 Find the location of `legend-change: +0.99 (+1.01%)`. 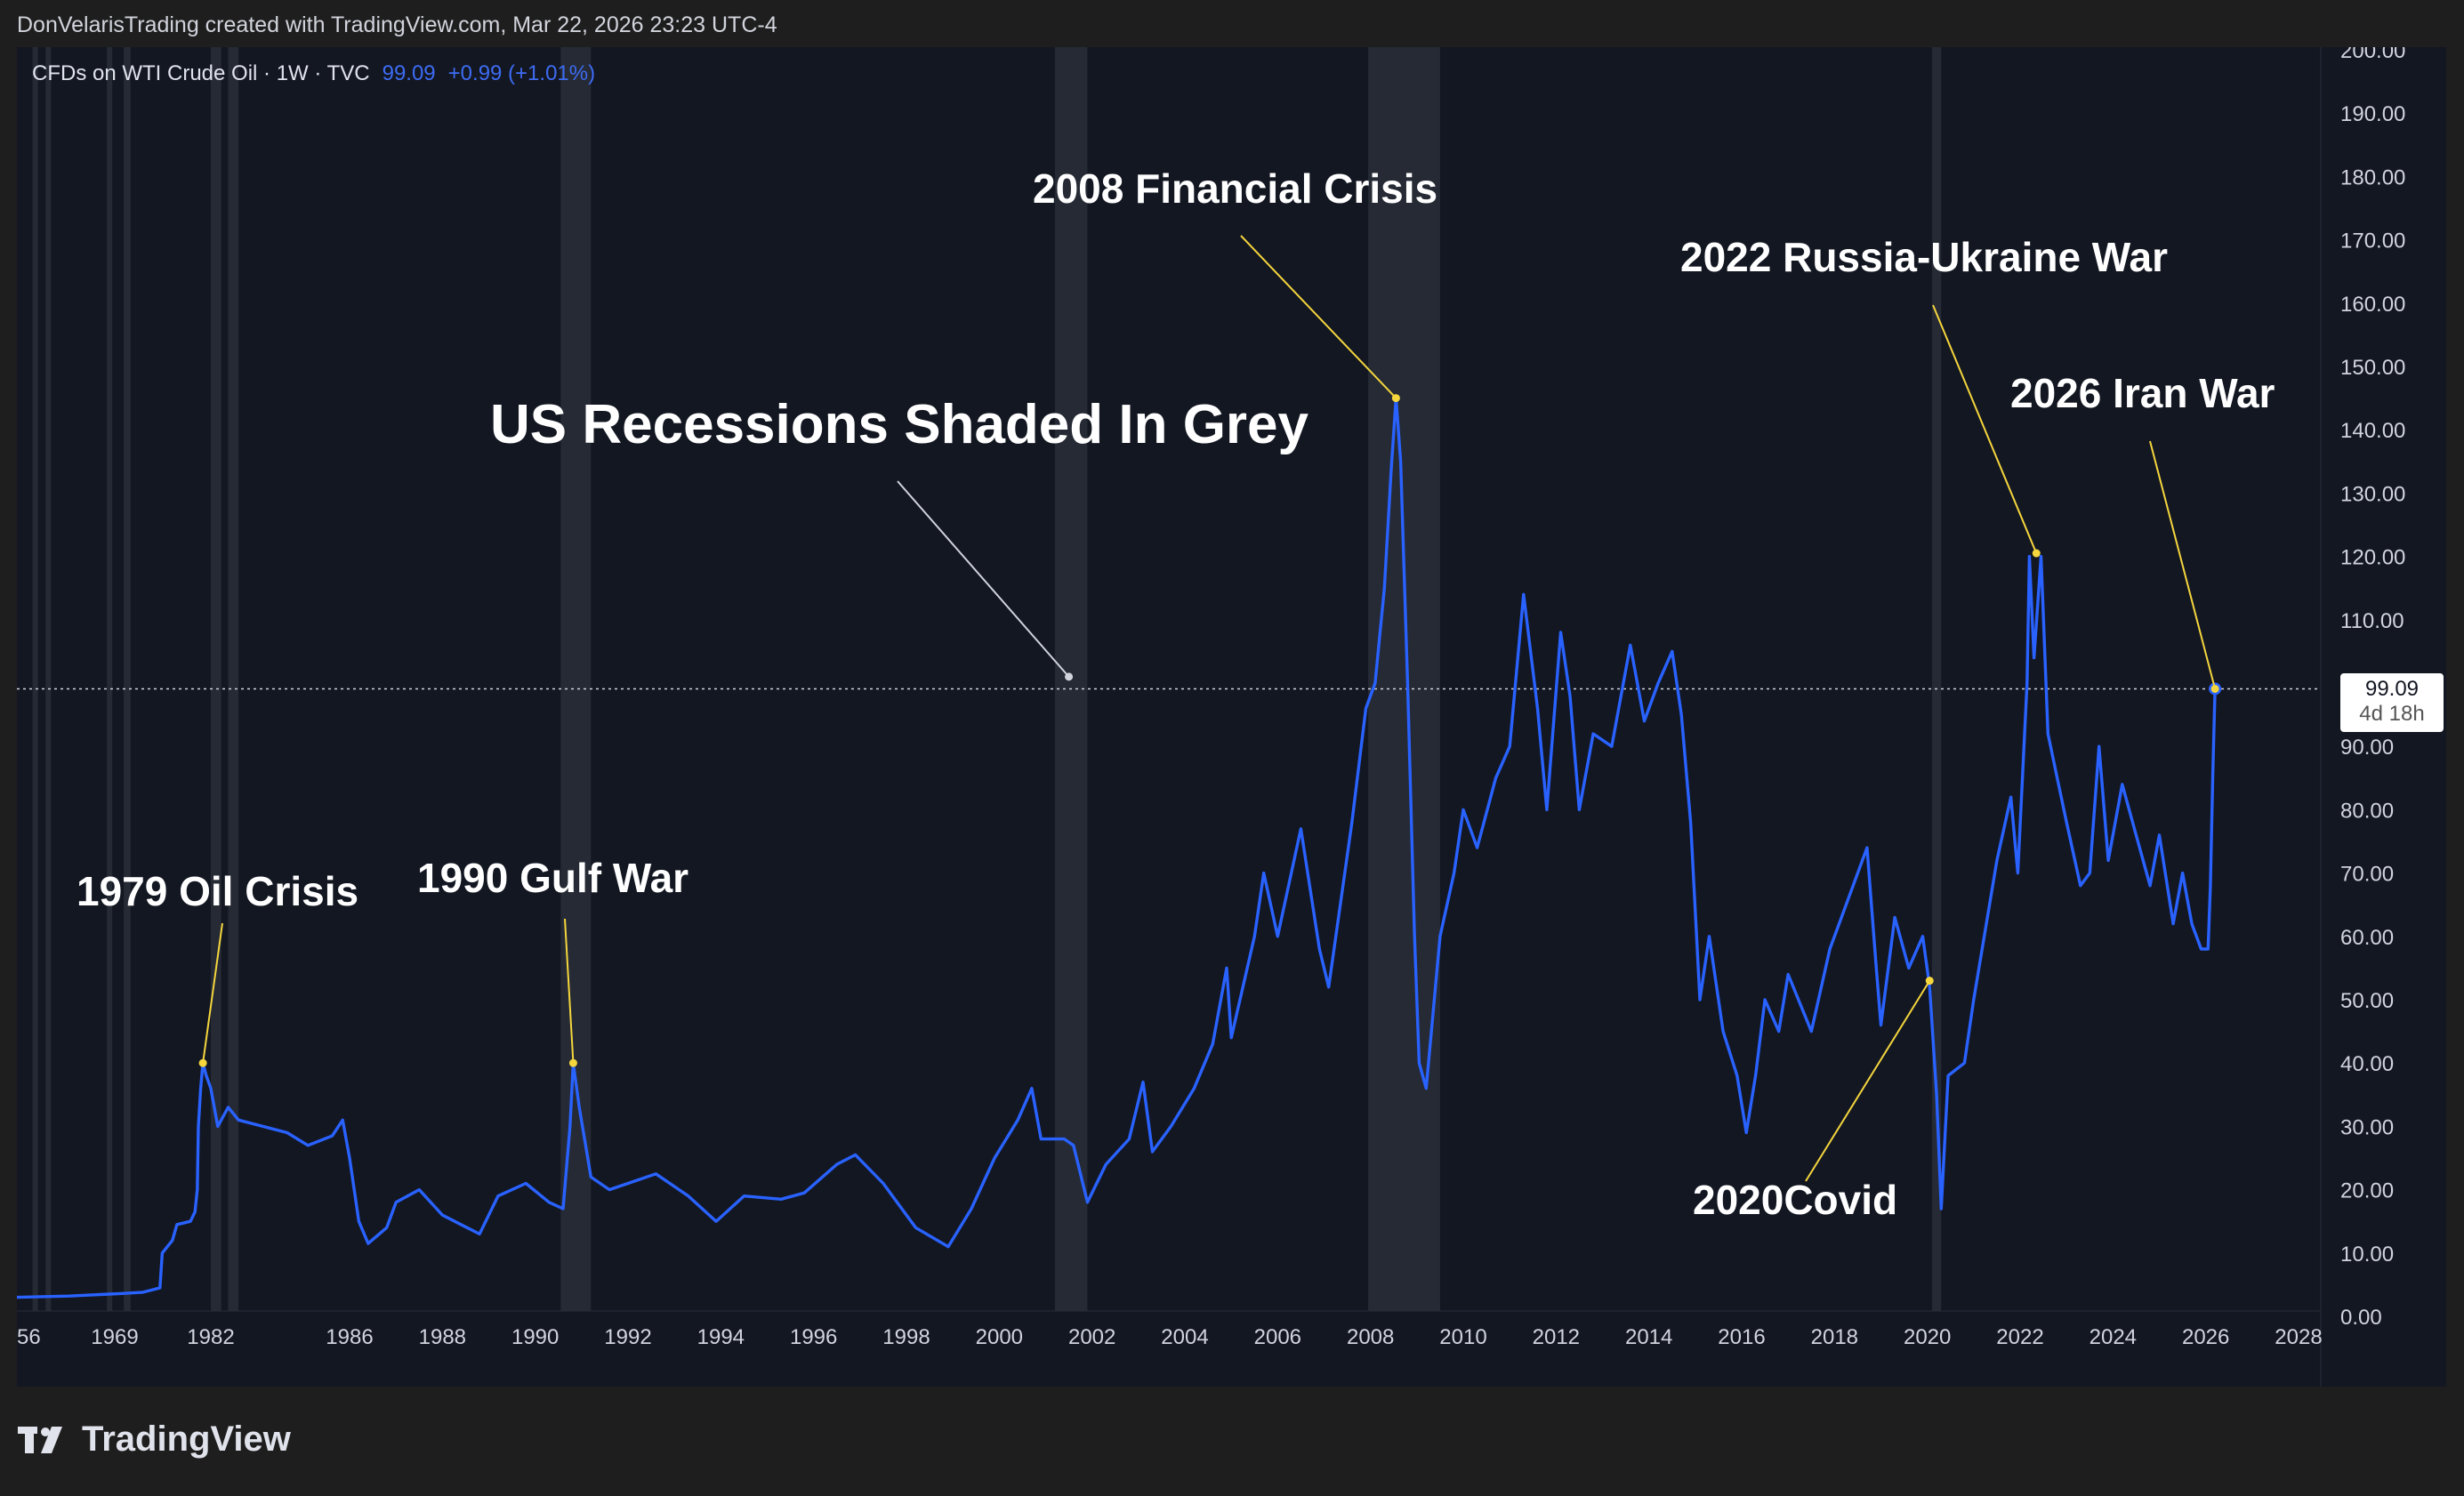

legend-change: +0.99 (+1.01%) is located at coordinates (521, 73).